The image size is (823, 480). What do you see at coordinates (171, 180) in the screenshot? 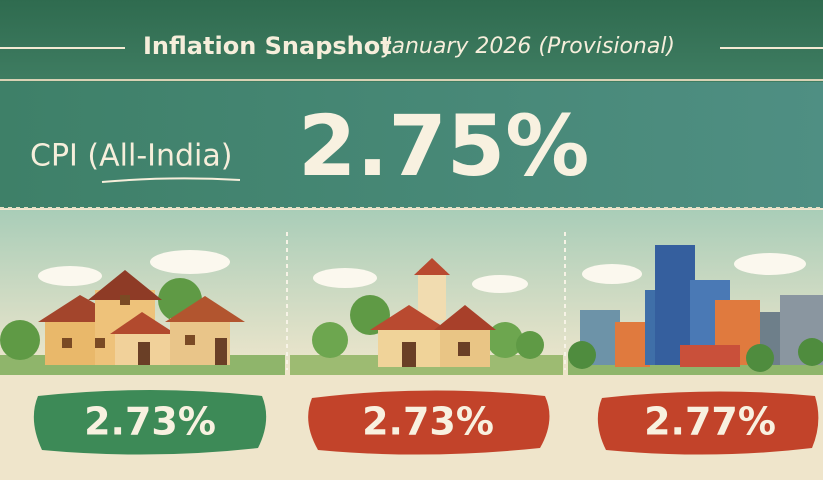
I see `underline` at bounding box center [171, 180].